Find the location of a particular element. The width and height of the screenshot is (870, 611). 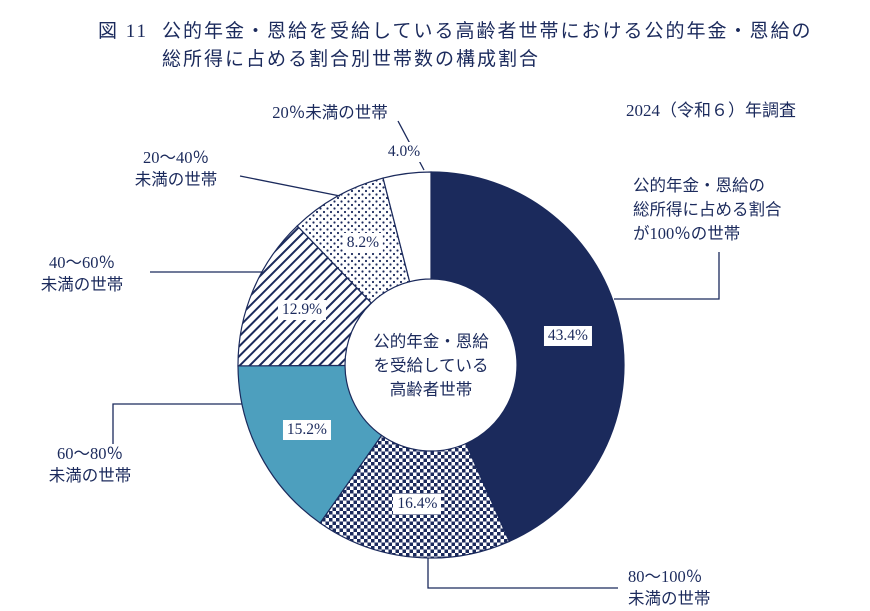

figure-number: 図 11 is located at coordinates (123, 31).